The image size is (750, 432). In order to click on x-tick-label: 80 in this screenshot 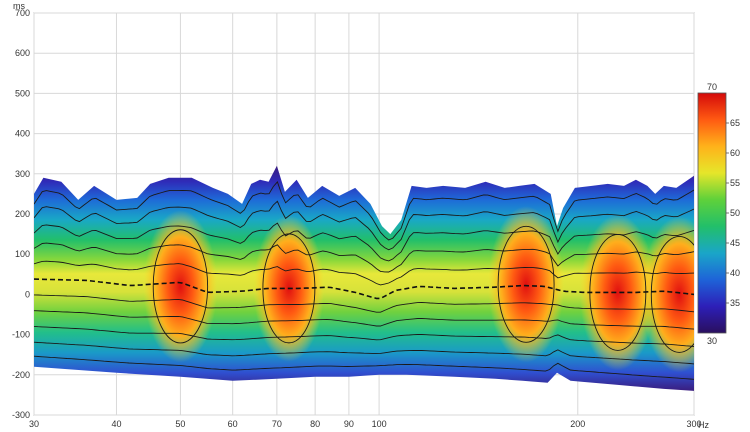, I will do `click(315, 424)`.